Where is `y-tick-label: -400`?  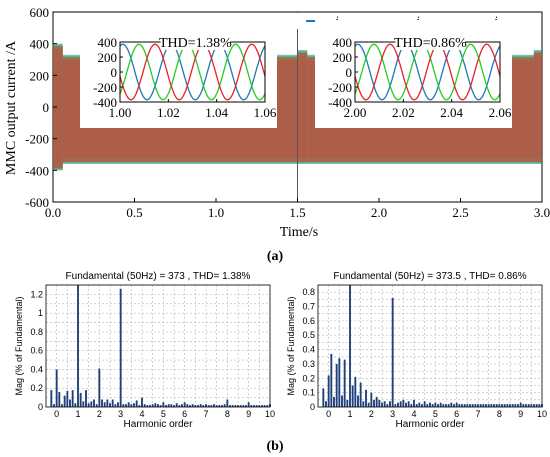 y-tick-label: -400 is located at coordinates (37, 170).